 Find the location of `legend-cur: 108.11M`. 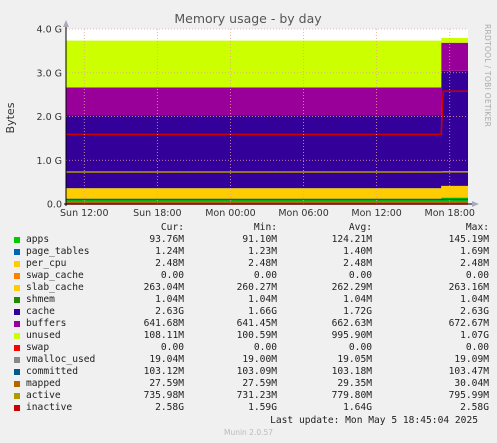

legend-cur: 108.11M is located at coordinates (163, 335).